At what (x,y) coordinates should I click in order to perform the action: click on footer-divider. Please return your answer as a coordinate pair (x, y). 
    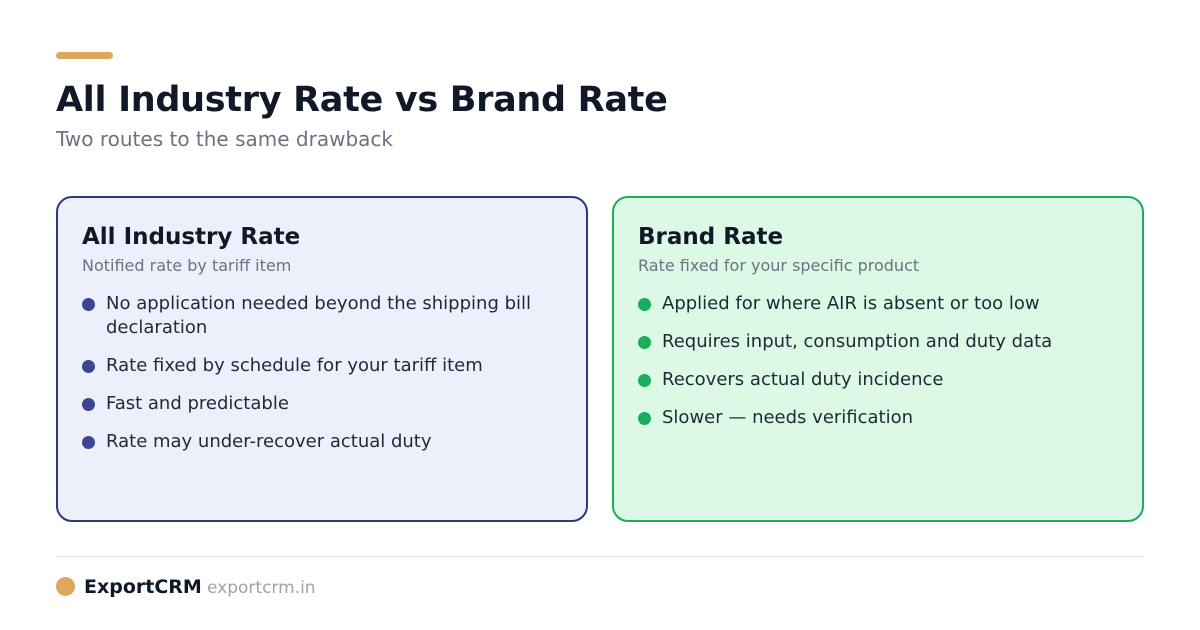
    Looking at the image, I should click on (600, 556).